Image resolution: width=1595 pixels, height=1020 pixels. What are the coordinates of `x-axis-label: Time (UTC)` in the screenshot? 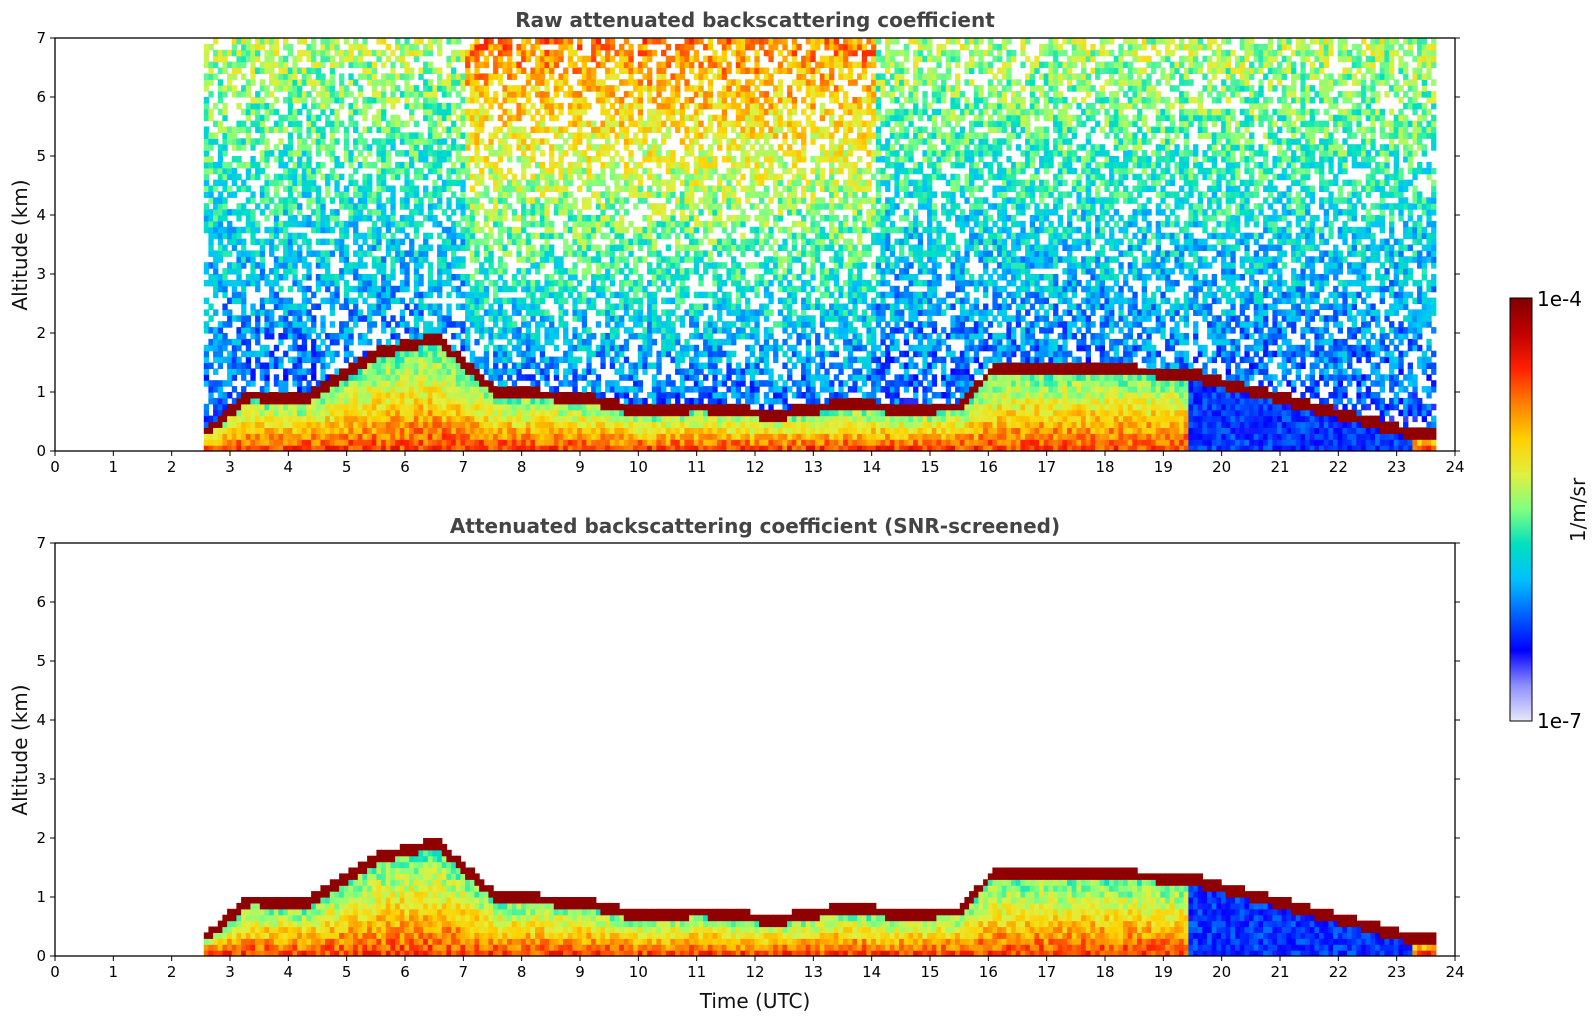 It's located at (755, 1001).